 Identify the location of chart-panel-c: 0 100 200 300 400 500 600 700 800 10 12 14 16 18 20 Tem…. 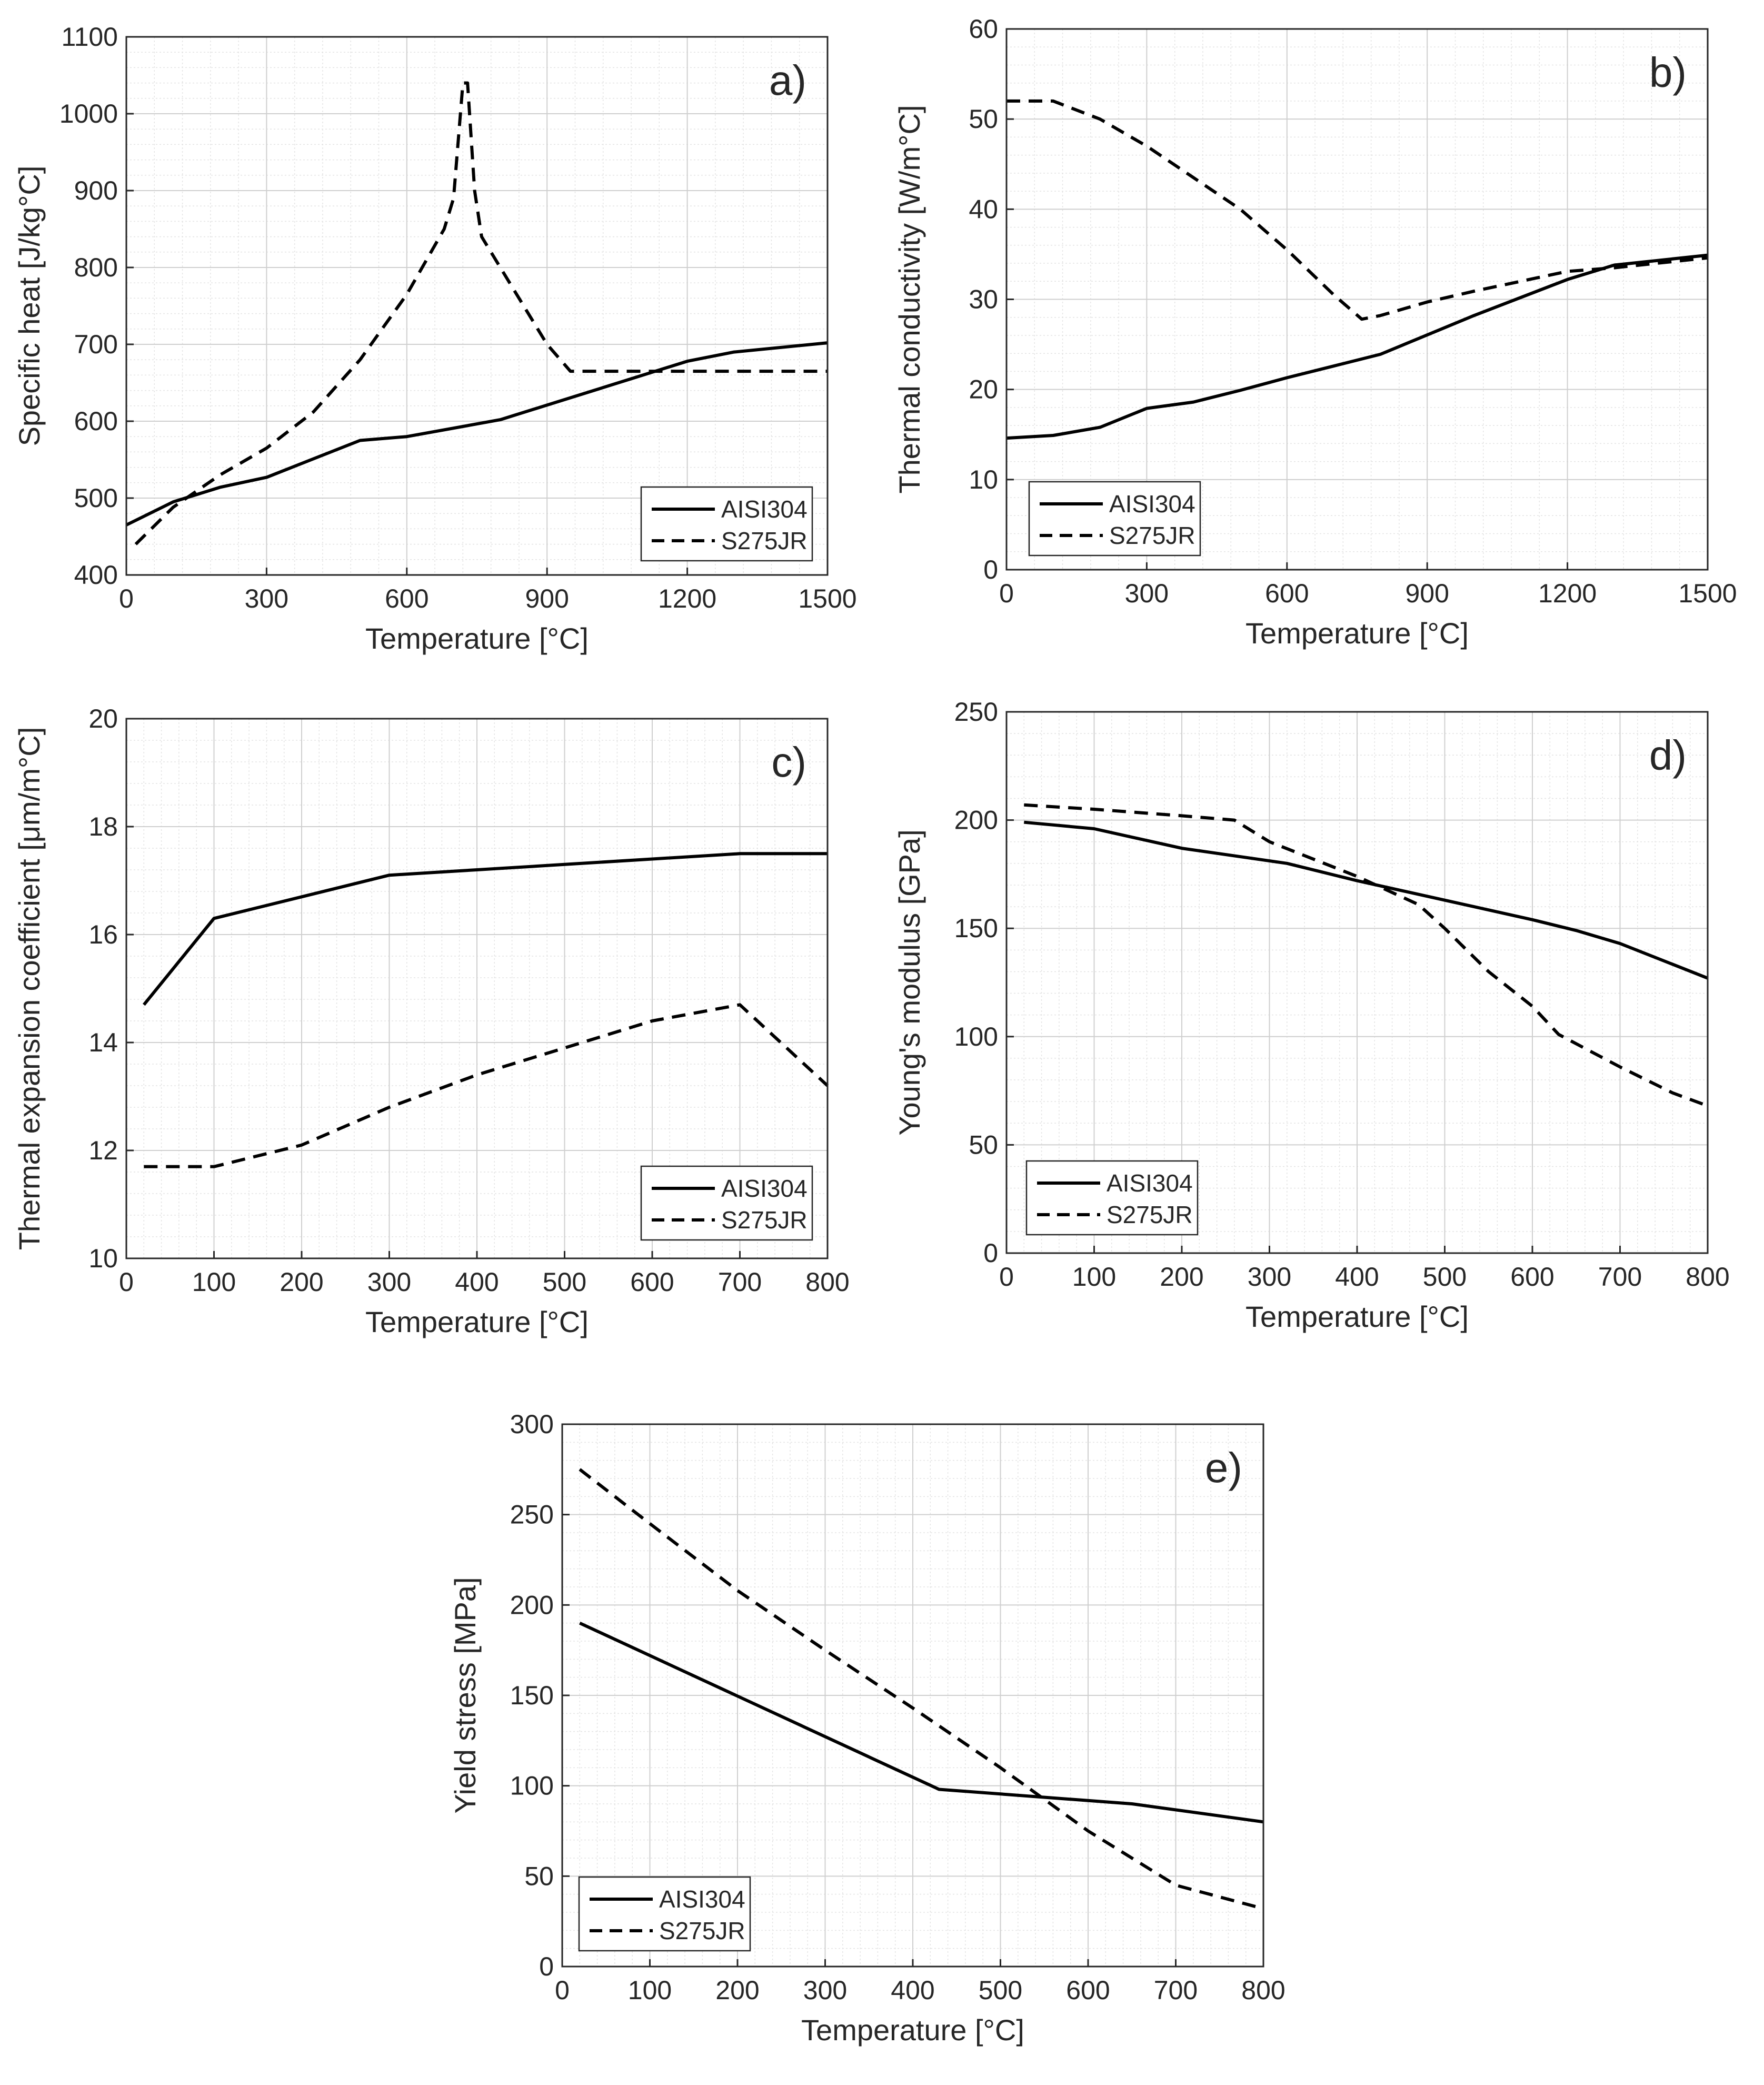
(432, 1021).